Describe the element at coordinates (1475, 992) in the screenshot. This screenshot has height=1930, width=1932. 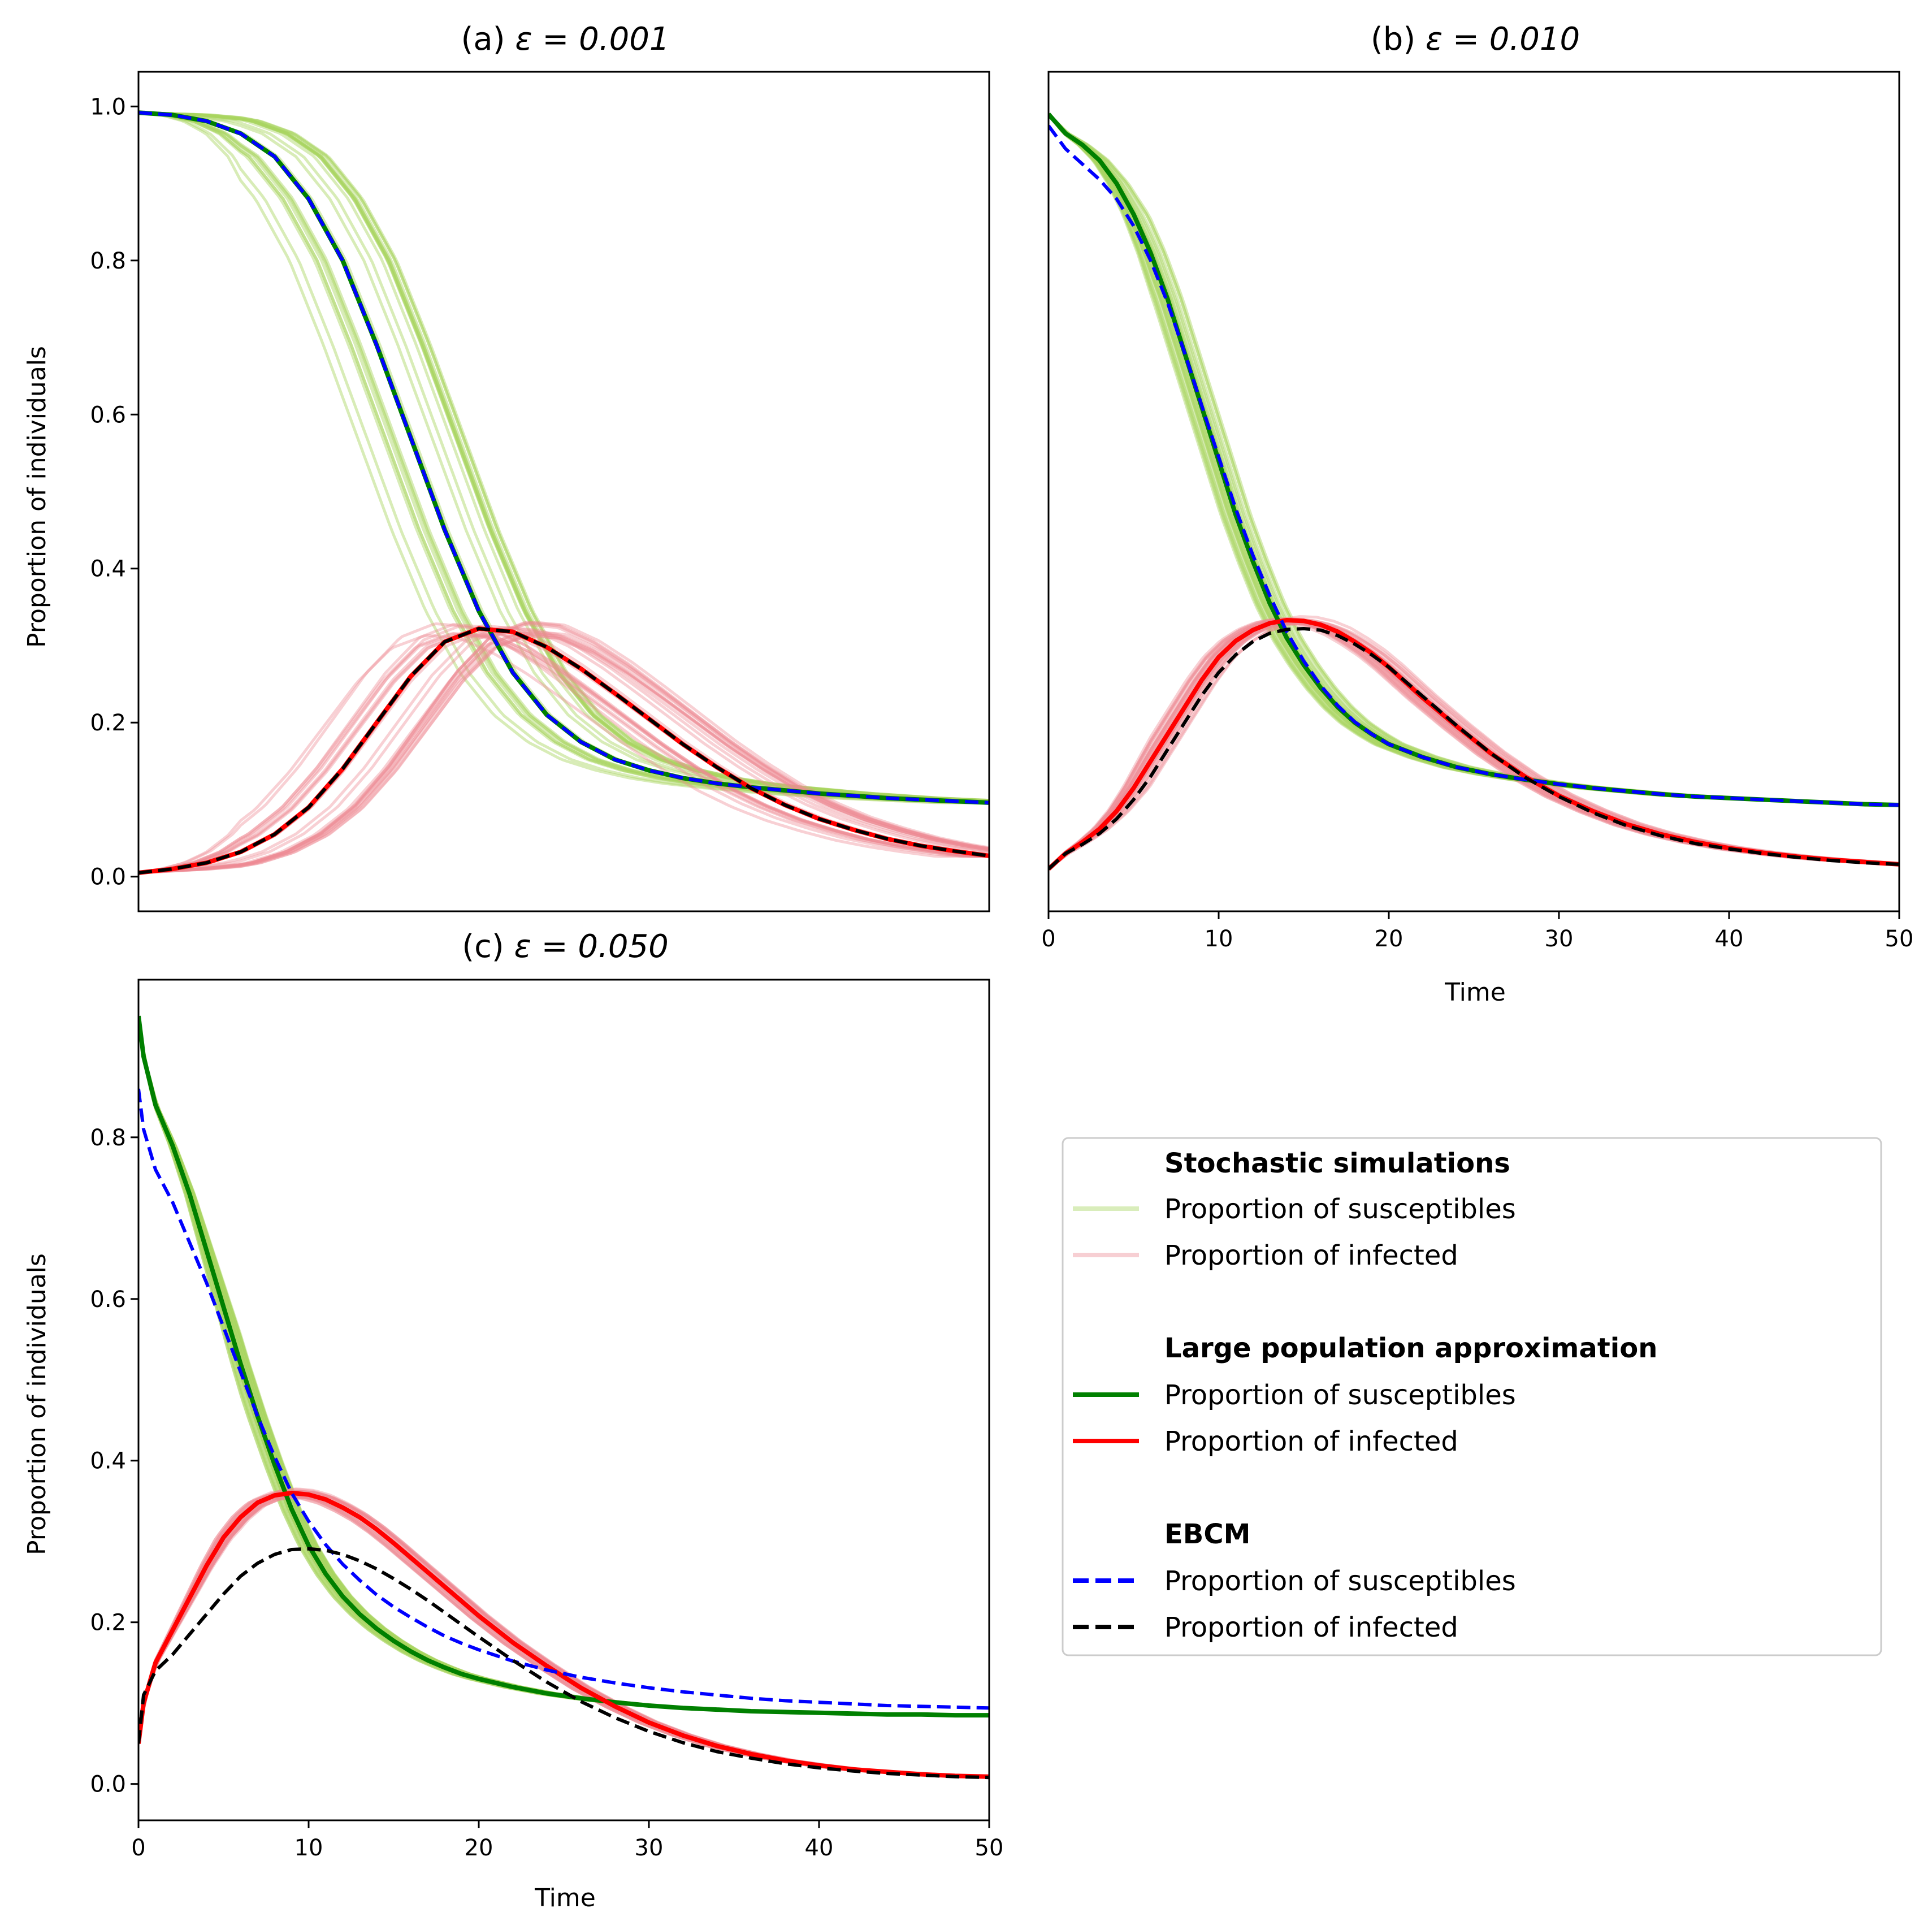
I see `panel-b-xlabel: Time` at that location.